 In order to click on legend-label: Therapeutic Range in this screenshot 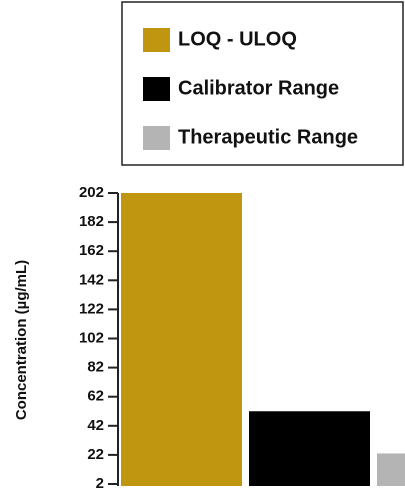, I will do `click(268, 137)`.